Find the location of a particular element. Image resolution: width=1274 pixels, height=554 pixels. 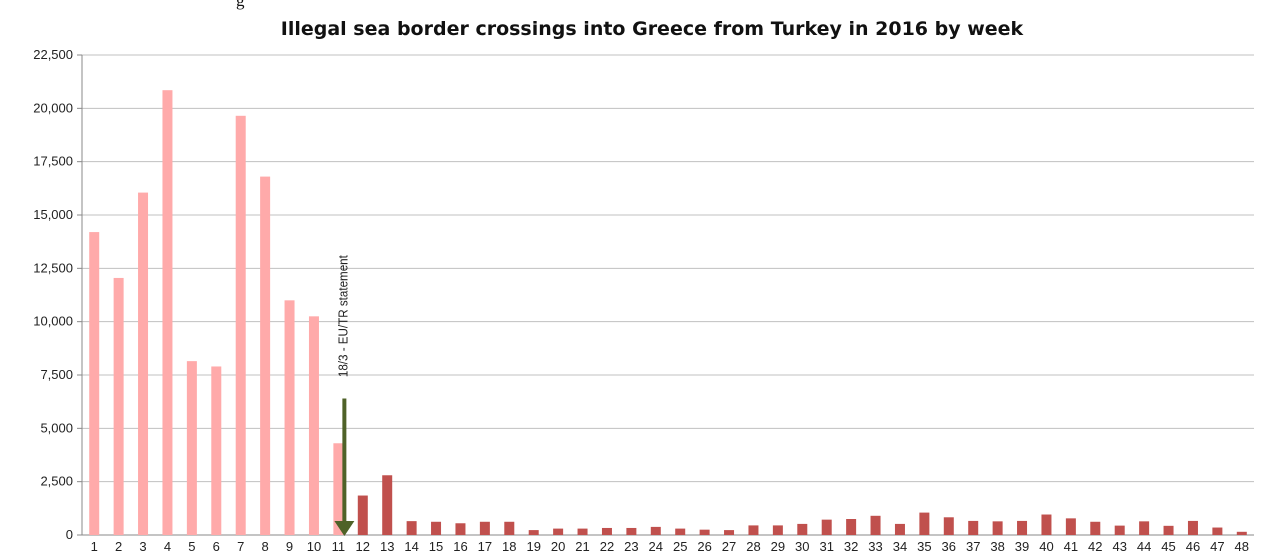

x-tick-label: 24 is located at coordinates (656, 546).